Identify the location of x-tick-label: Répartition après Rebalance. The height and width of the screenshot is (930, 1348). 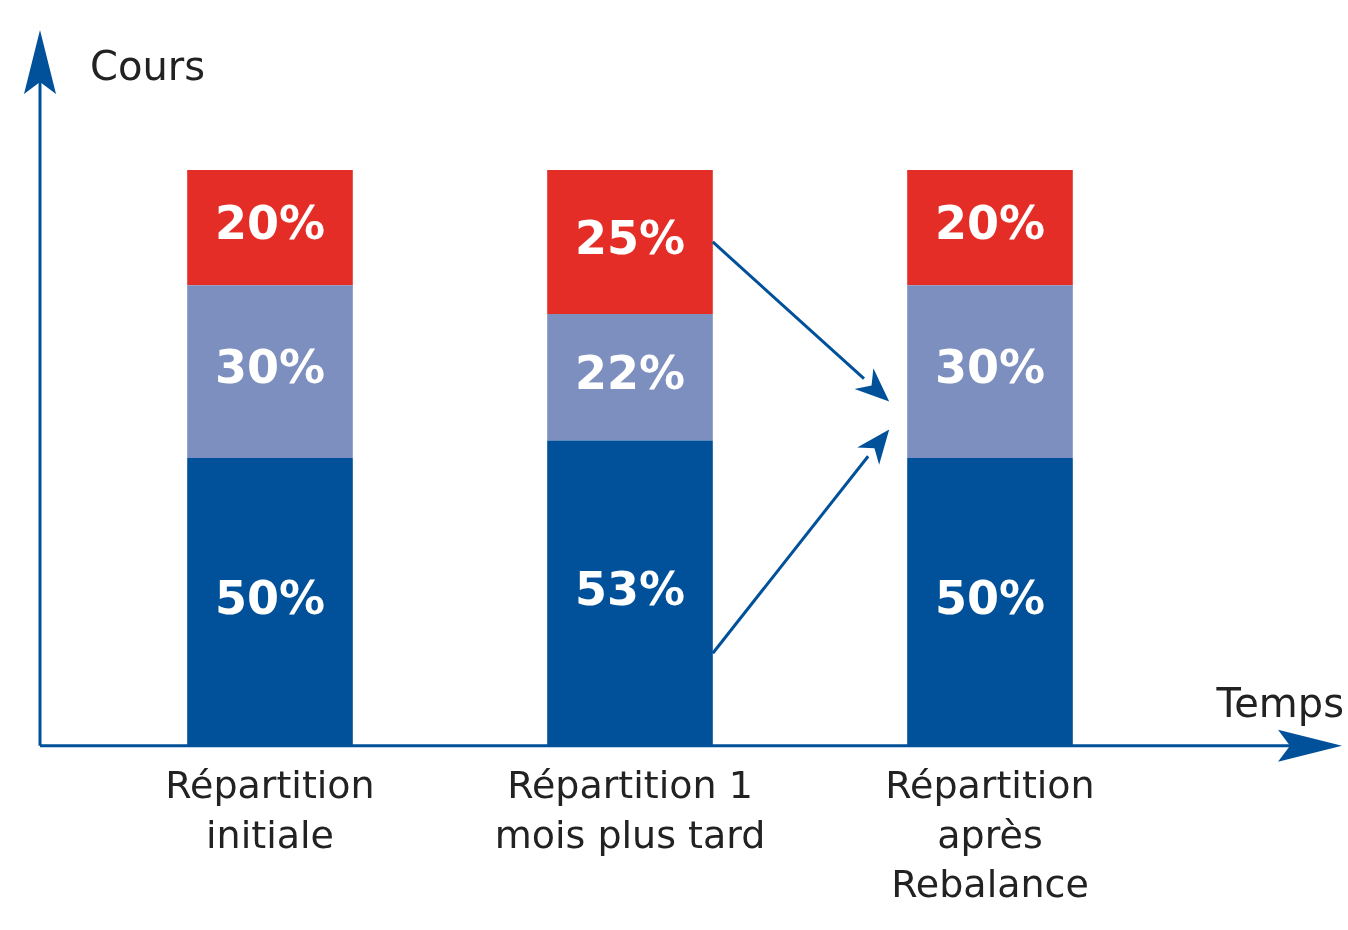
(990, 835).